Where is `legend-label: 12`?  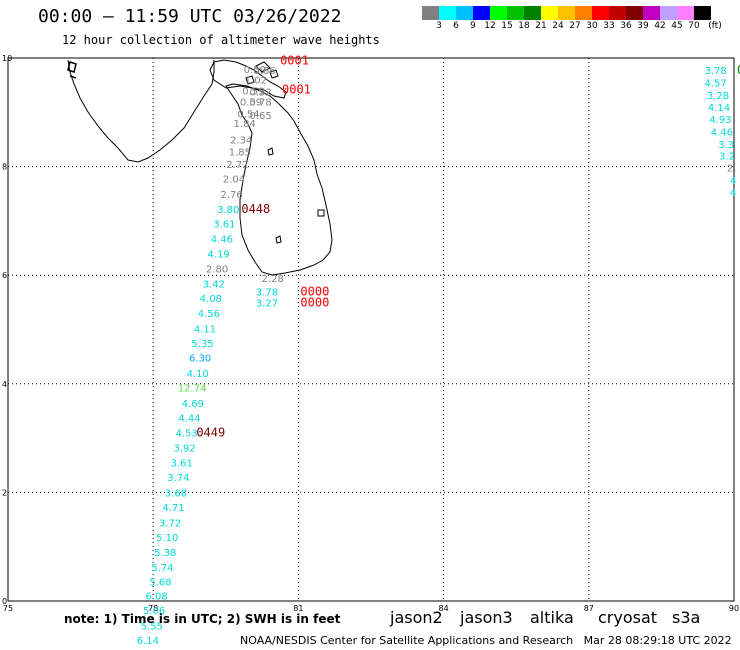
legend-label: 12 is located at coordinates (490, 26).